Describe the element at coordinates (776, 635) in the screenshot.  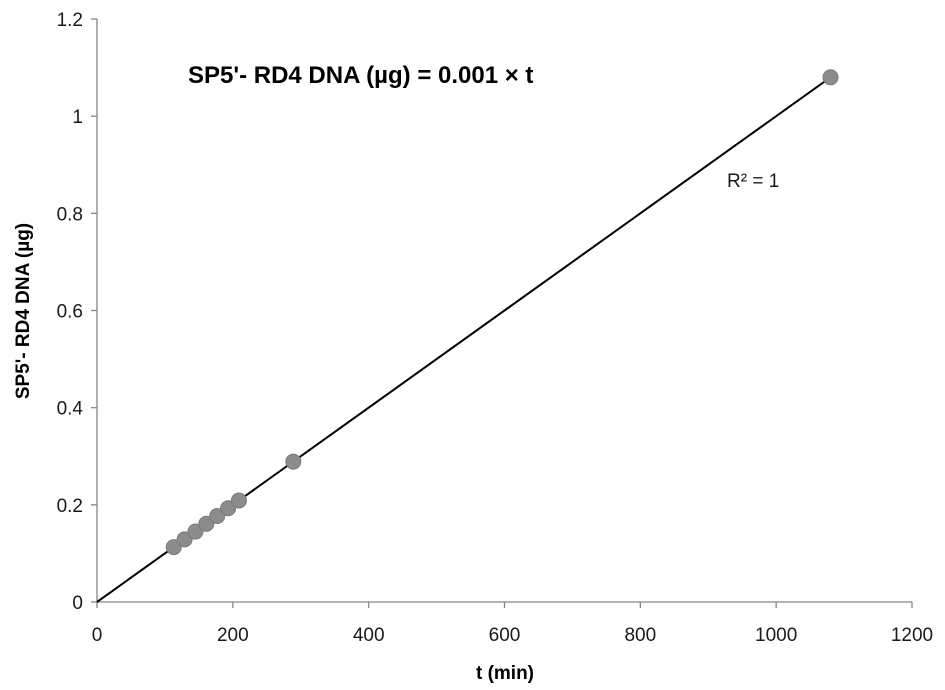
I see `x-tick-label: 1000` at that location.